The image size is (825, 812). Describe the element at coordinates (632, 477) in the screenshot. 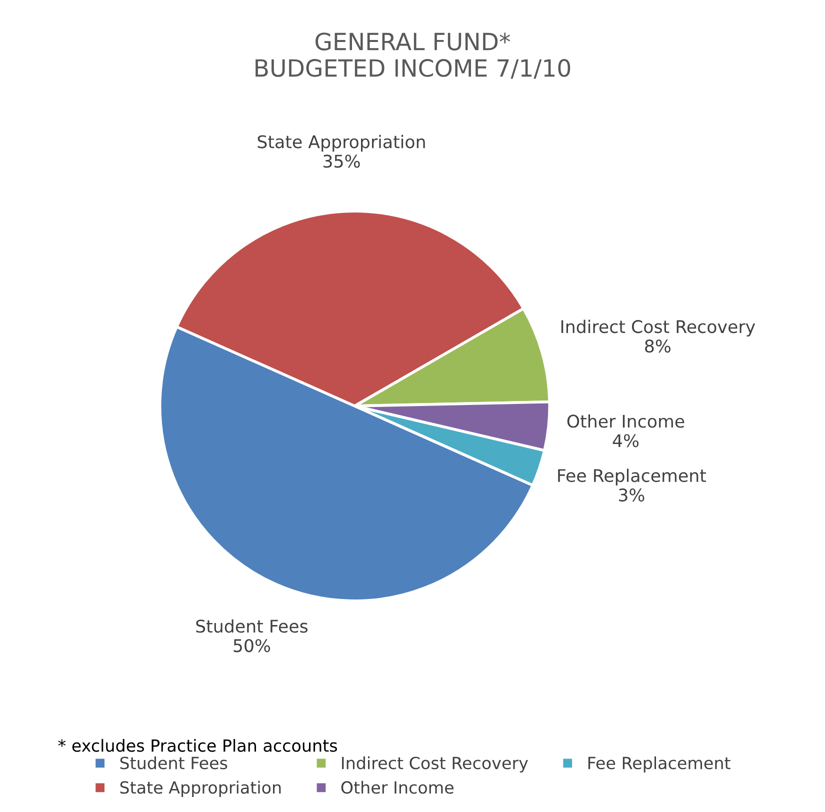

I see `slice-label: Fee Replacement` at that location.